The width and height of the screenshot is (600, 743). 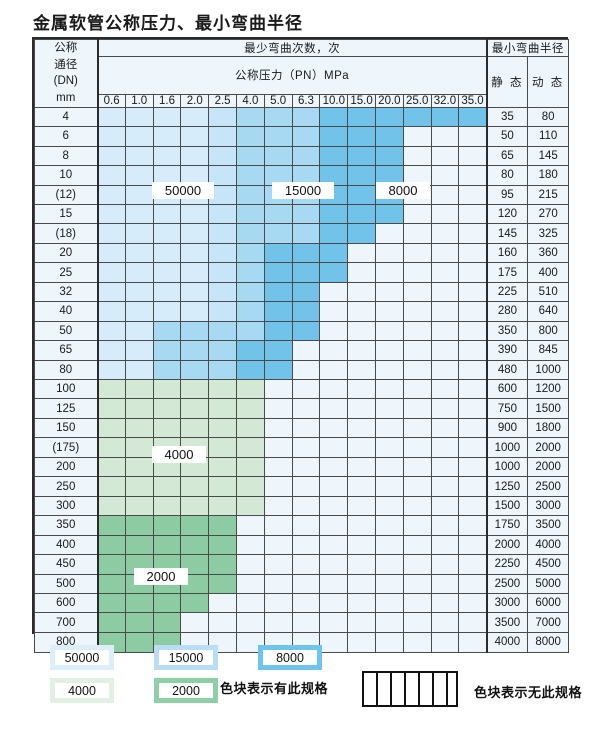 I want to click on row-dn-200: 200, so click(x=66, y=467).